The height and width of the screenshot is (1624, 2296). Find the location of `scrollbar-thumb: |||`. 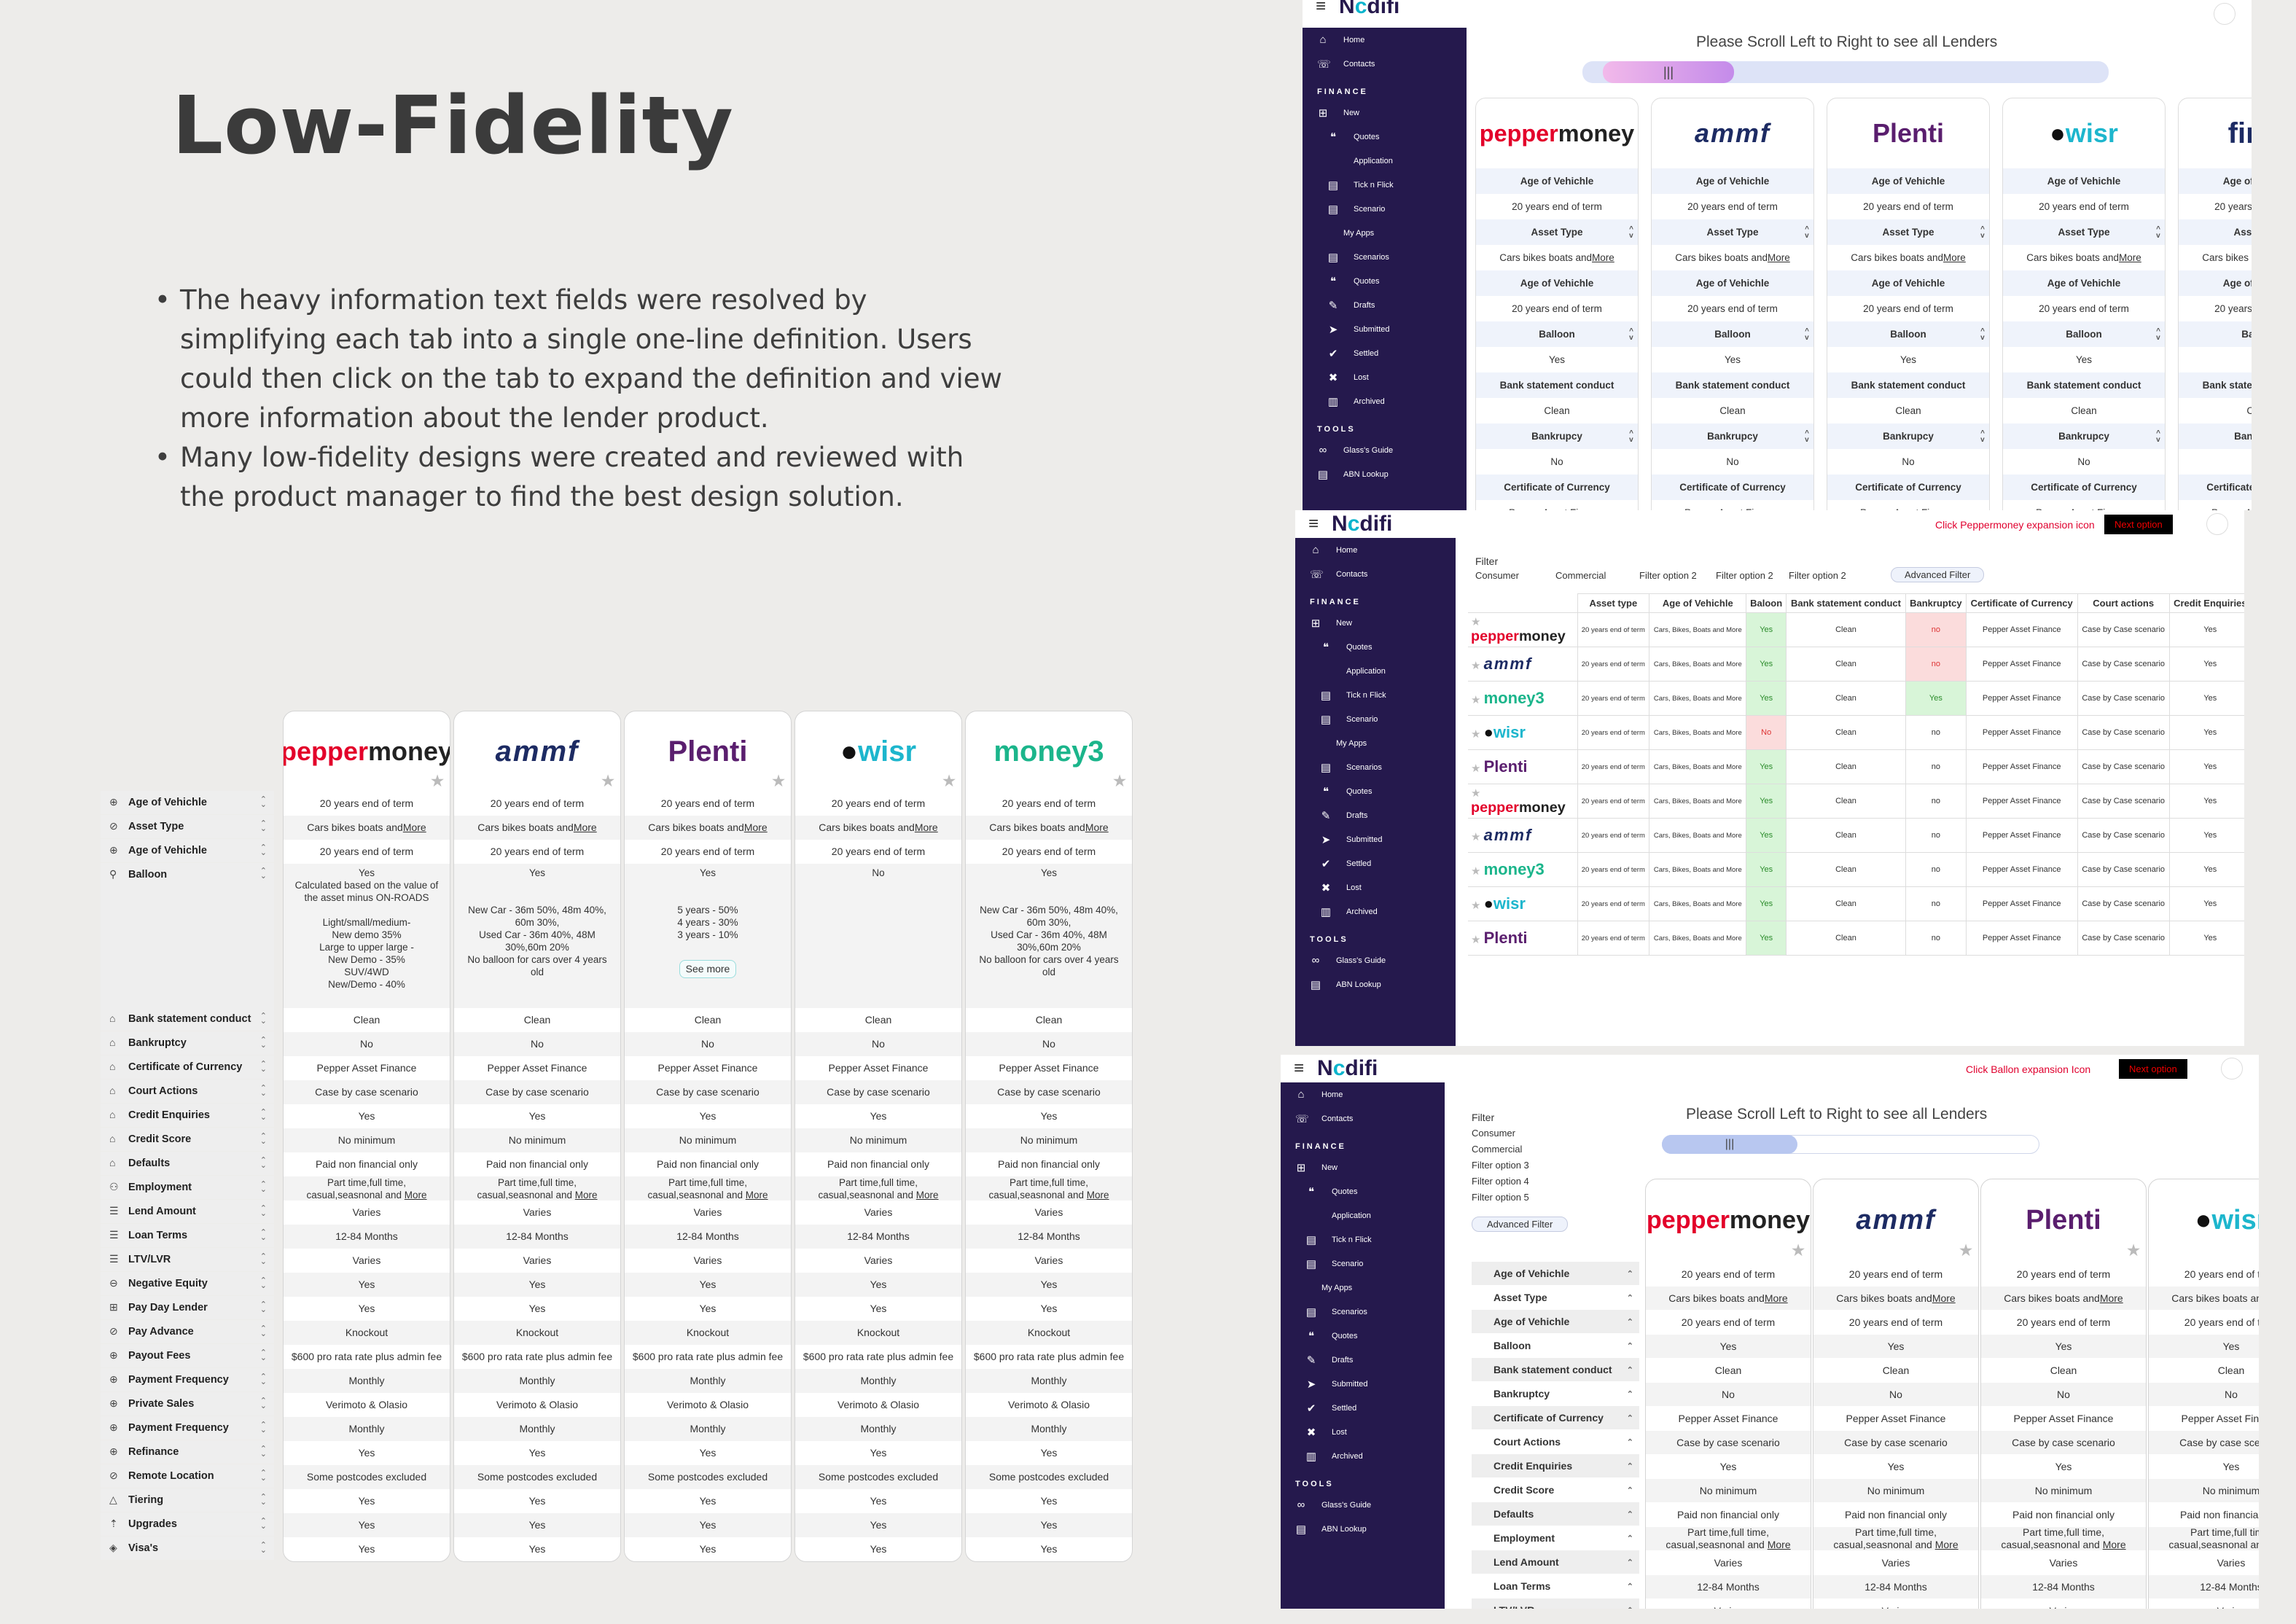

scrollbar-thumb: ||| is located at coordinates (1730, 1144).